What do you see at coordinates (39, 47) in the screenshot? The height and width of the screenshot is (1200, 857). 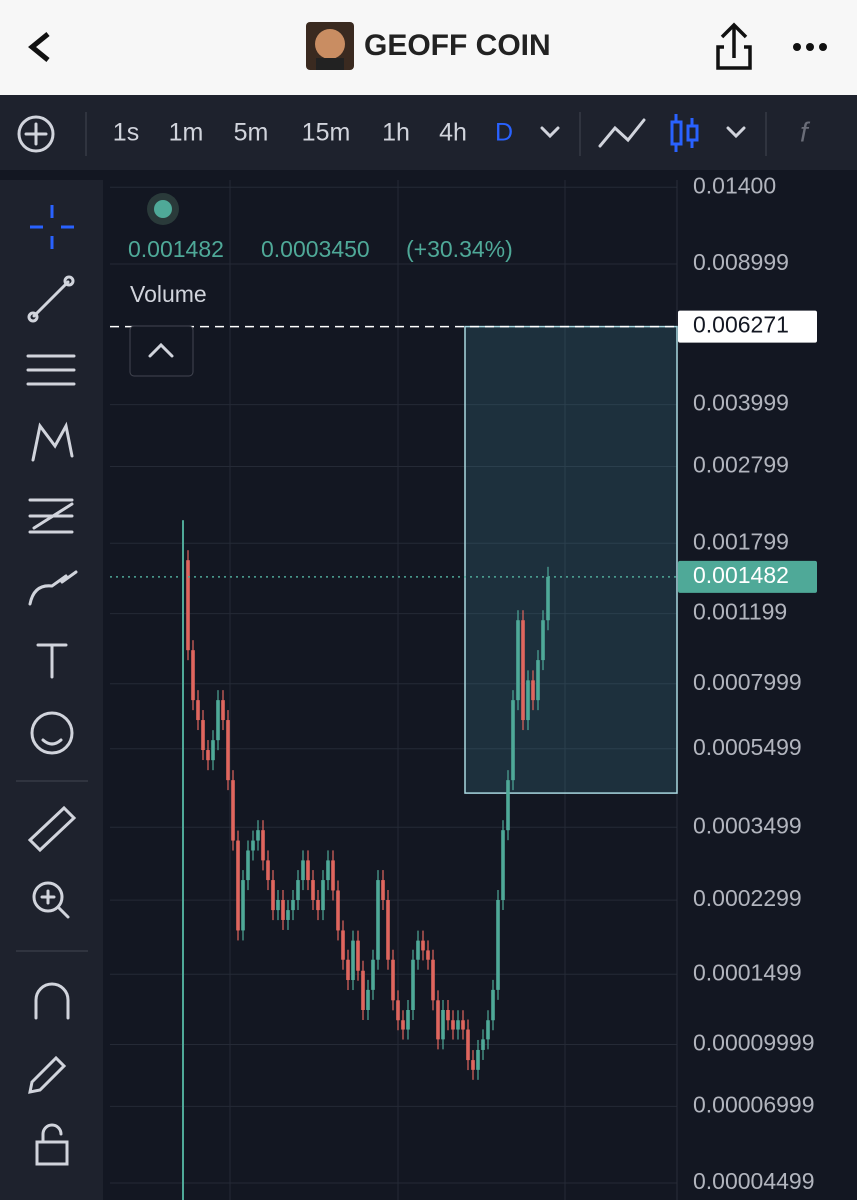 I see `back-button` at bounding box center [39, 47].